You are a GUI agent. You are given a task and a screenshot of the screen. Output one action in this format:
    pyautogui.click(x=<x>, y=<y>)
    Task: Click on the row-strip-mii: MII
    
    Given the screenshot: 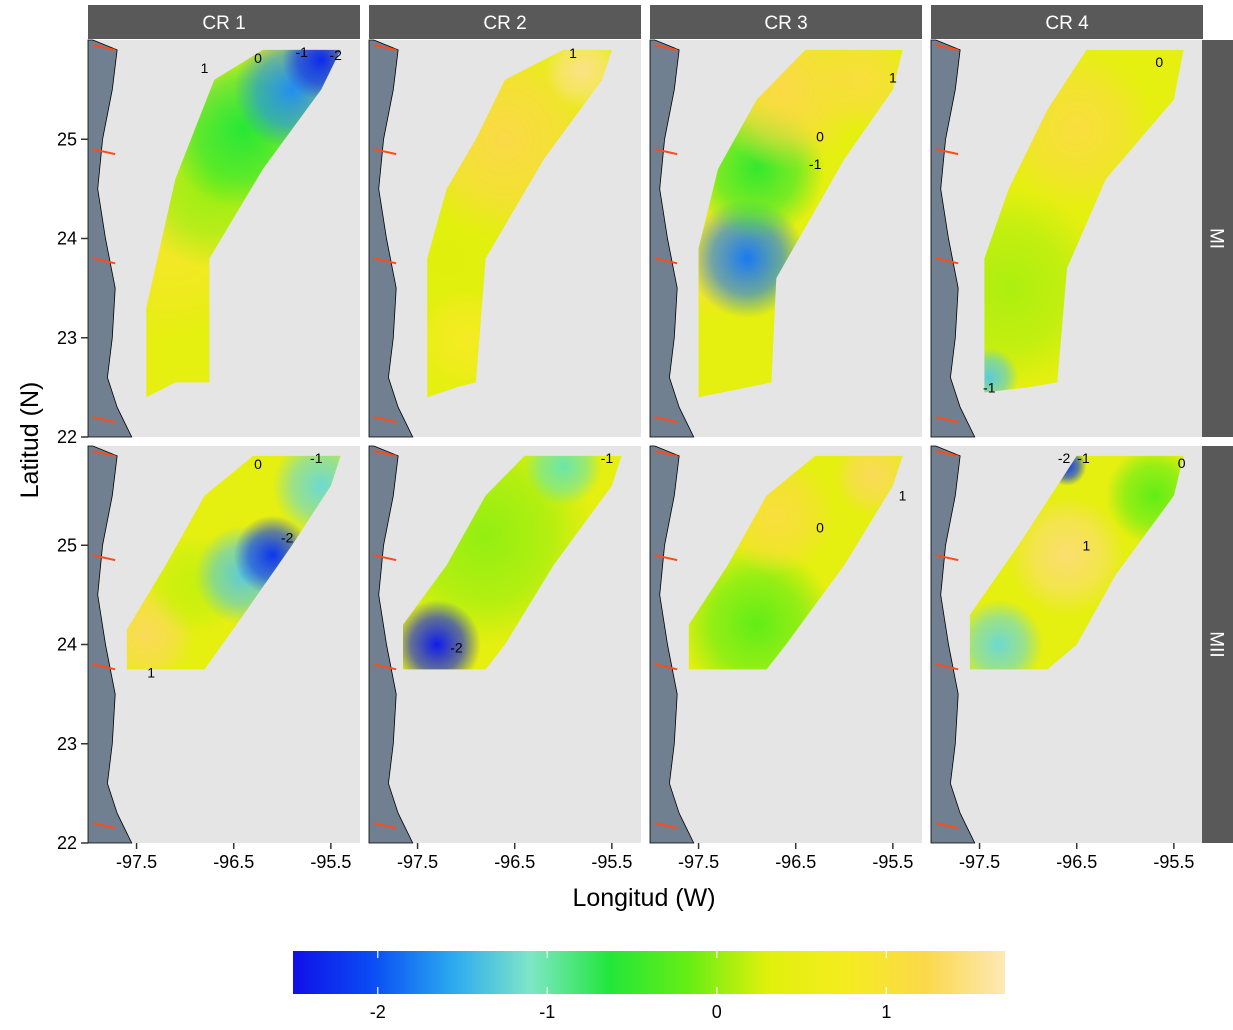 What is the action you would take?
    pyautogui.click(x=1217, y=644)
    